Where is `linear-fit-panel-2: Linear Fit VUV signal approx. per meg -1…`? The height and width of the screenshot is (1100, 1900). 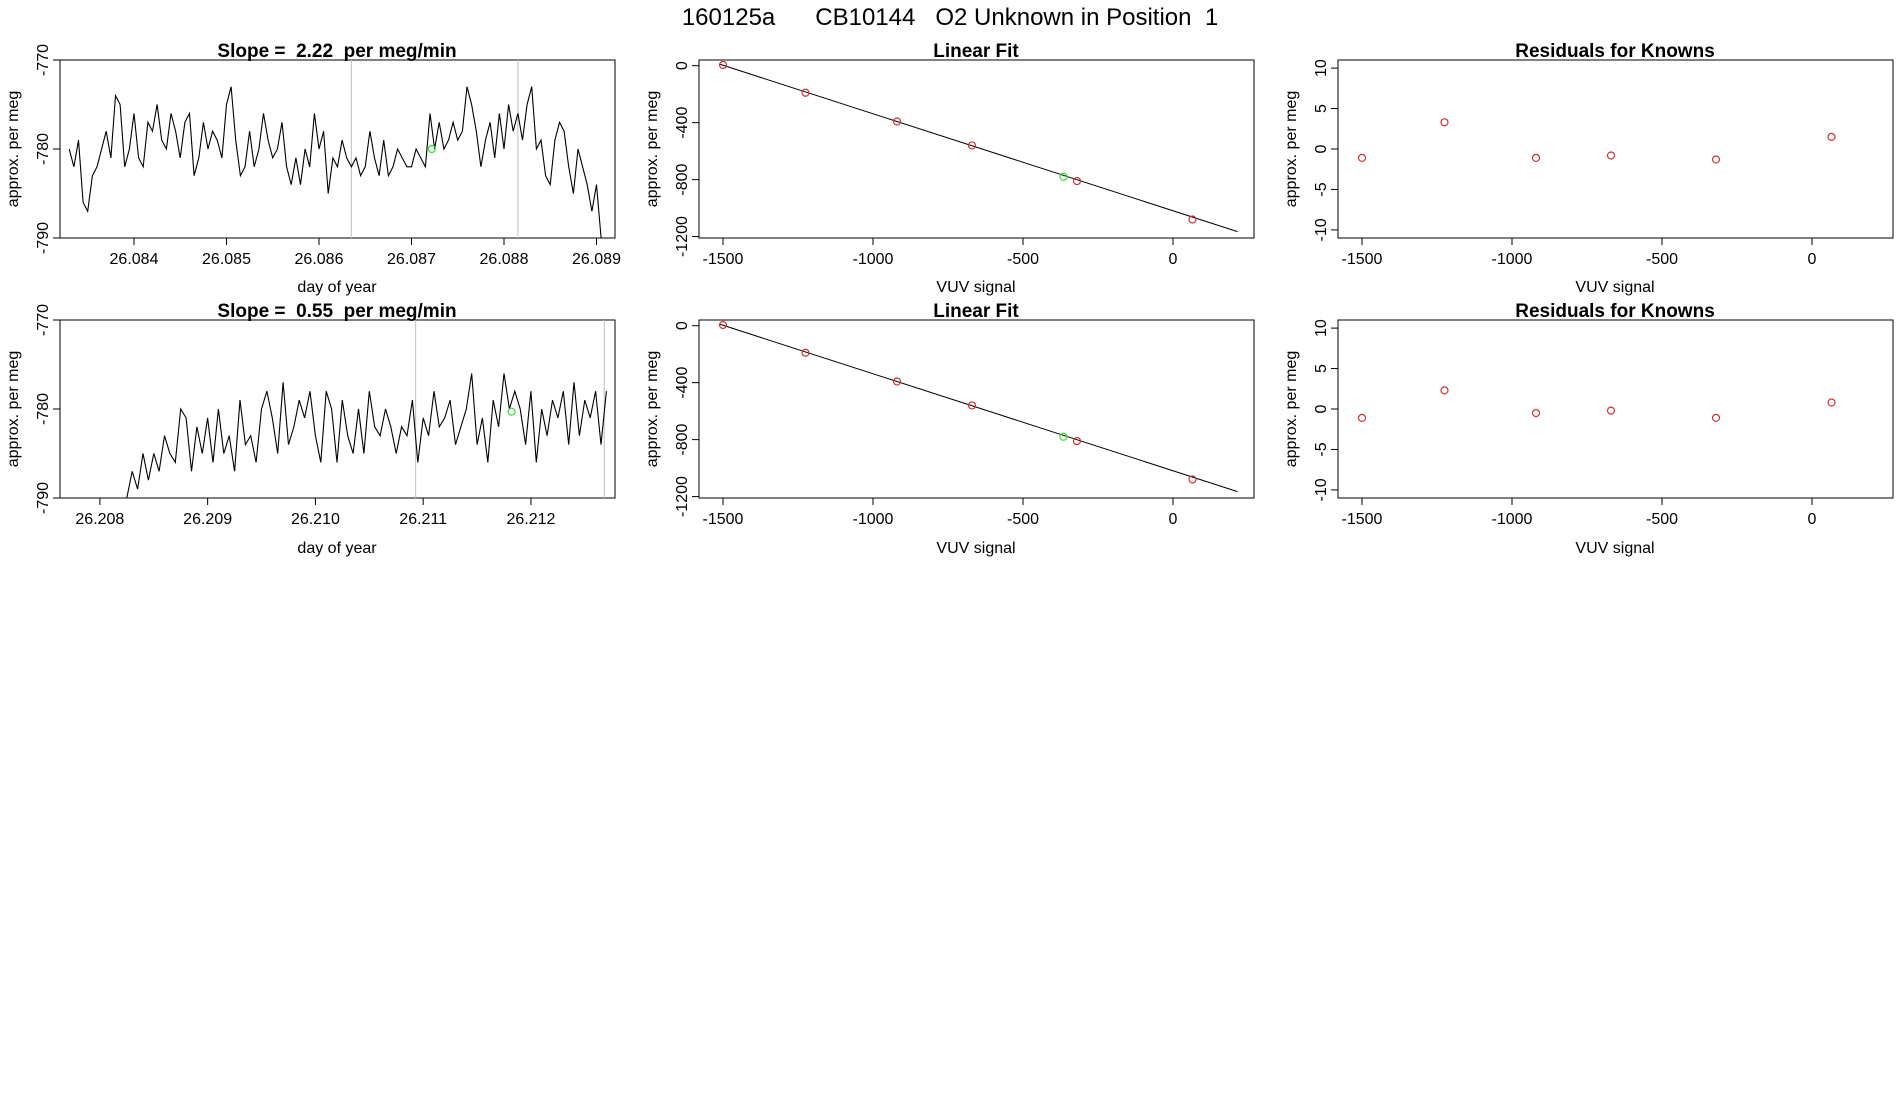 linear-fit-panel-2: Linear Fit VUV signal approx. per meg -1… is located at coordinates (949, 429).